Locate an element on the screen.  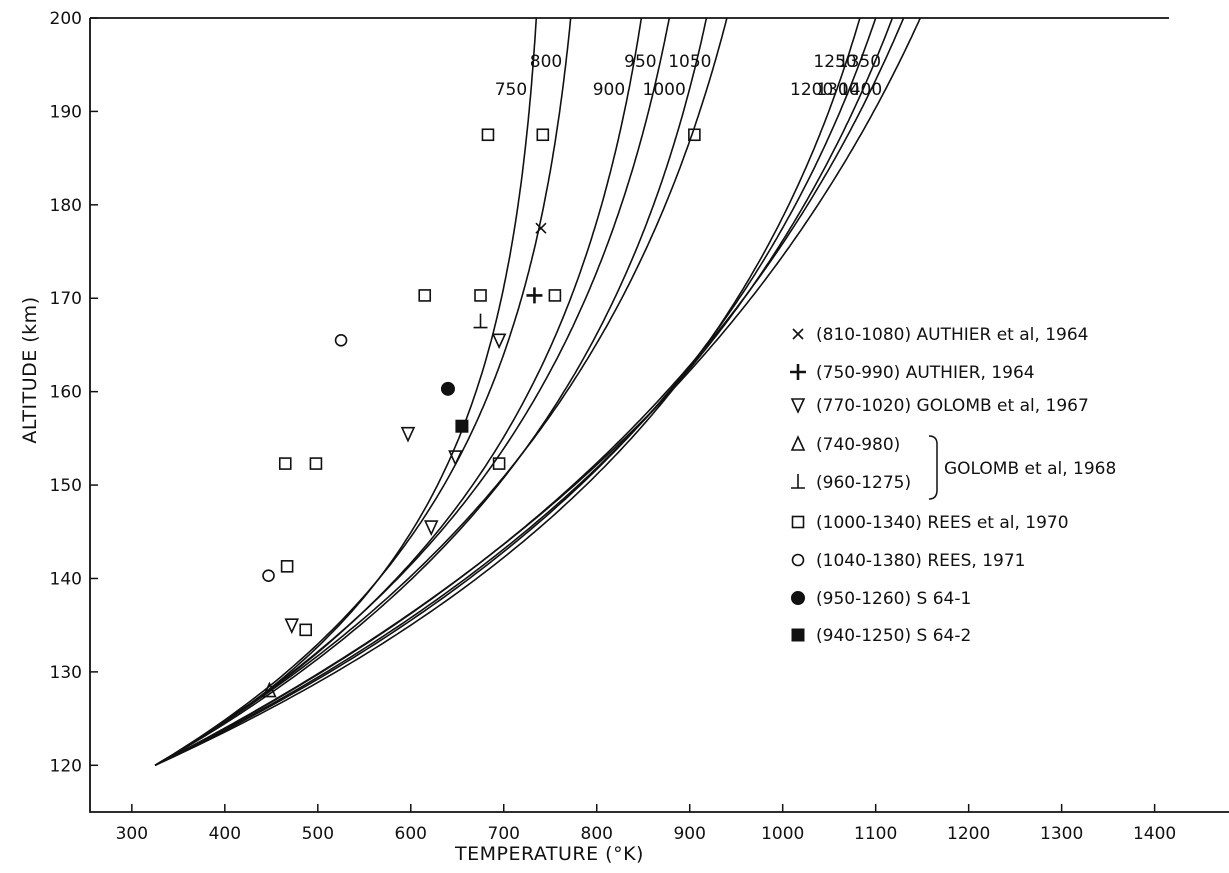
curve-label-1400: 1400 is located at coordinates (860, 90).